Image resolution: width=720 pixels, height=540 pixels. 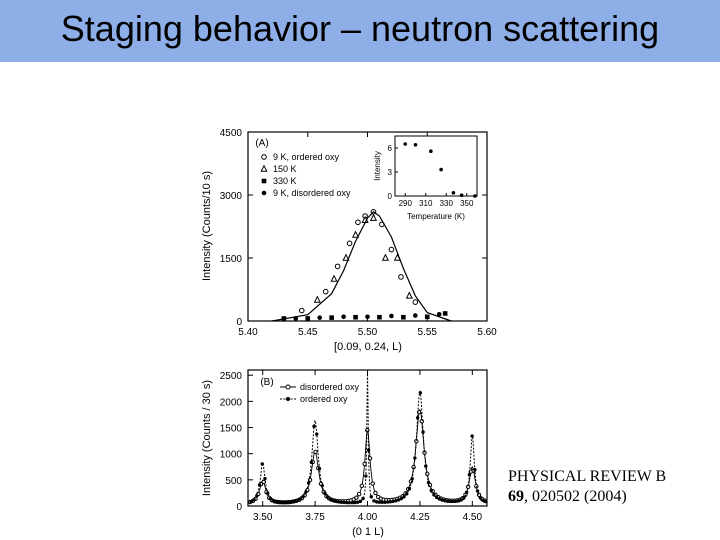 I want to click on panel-b-frame, so click(x=367, y=438).